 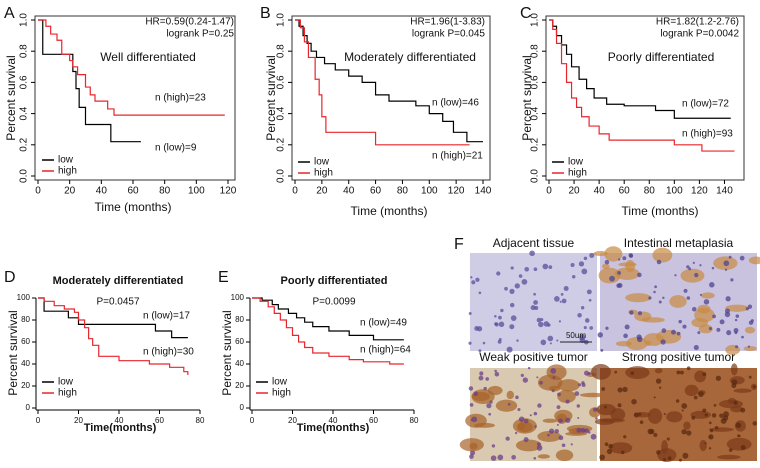 What do you see at coordinates (24, 113) in the screenshot?
I see `y-tick-label: 0.4` at bounding box center [24, 113].